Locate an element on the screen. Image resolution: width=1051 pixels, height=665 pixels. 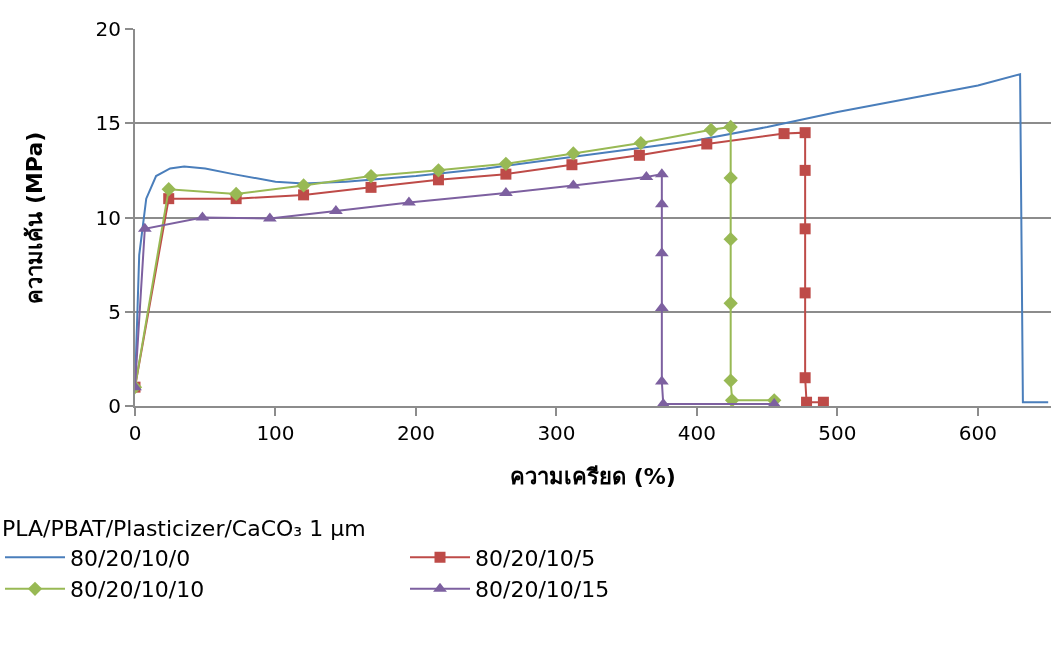
x-tick-label: 200 is located at coordinates (416, 433).